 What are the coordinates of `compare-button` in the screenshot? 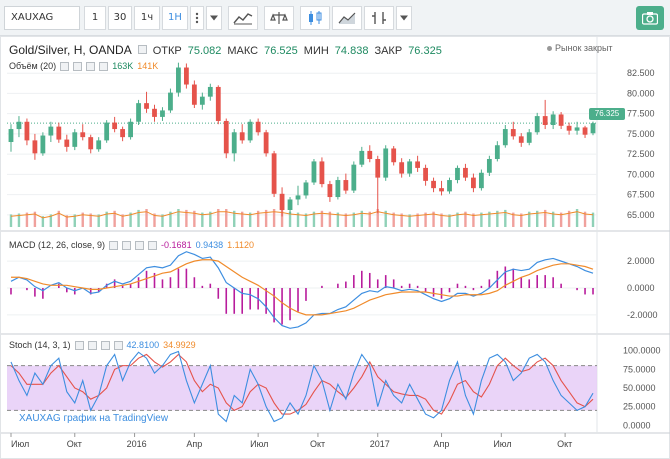 It's located at (279, 18).